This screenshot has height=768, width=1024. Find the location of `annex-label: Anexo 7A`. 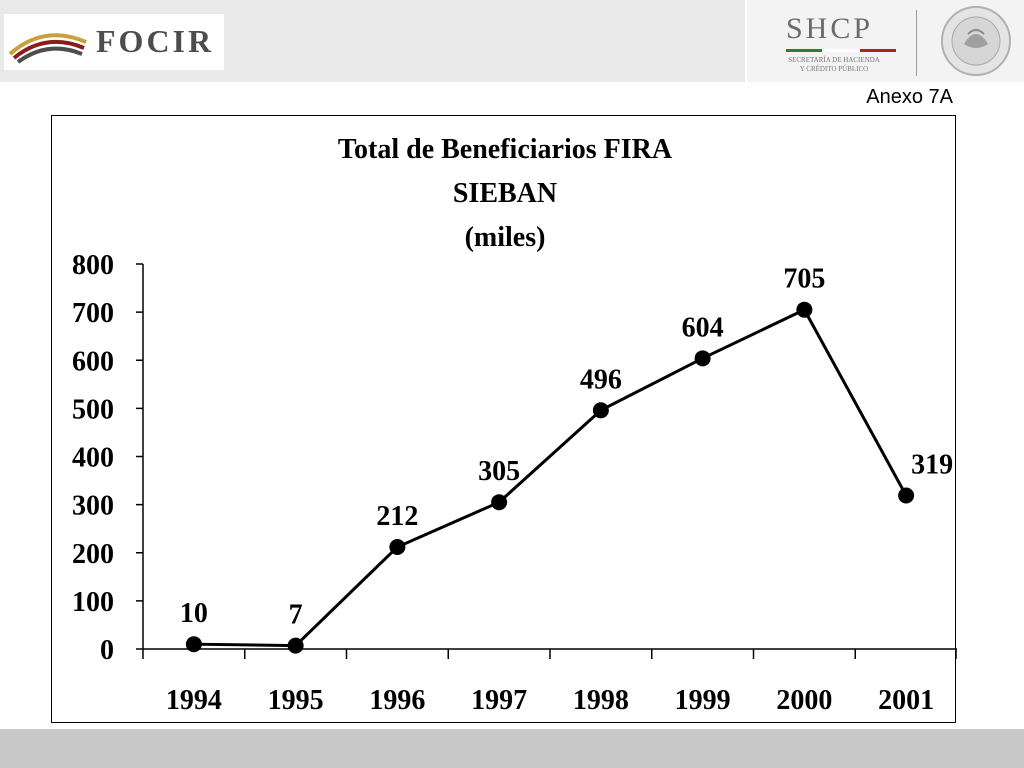

annex-label: Anexo 7A is located at coordinates (909, 97).